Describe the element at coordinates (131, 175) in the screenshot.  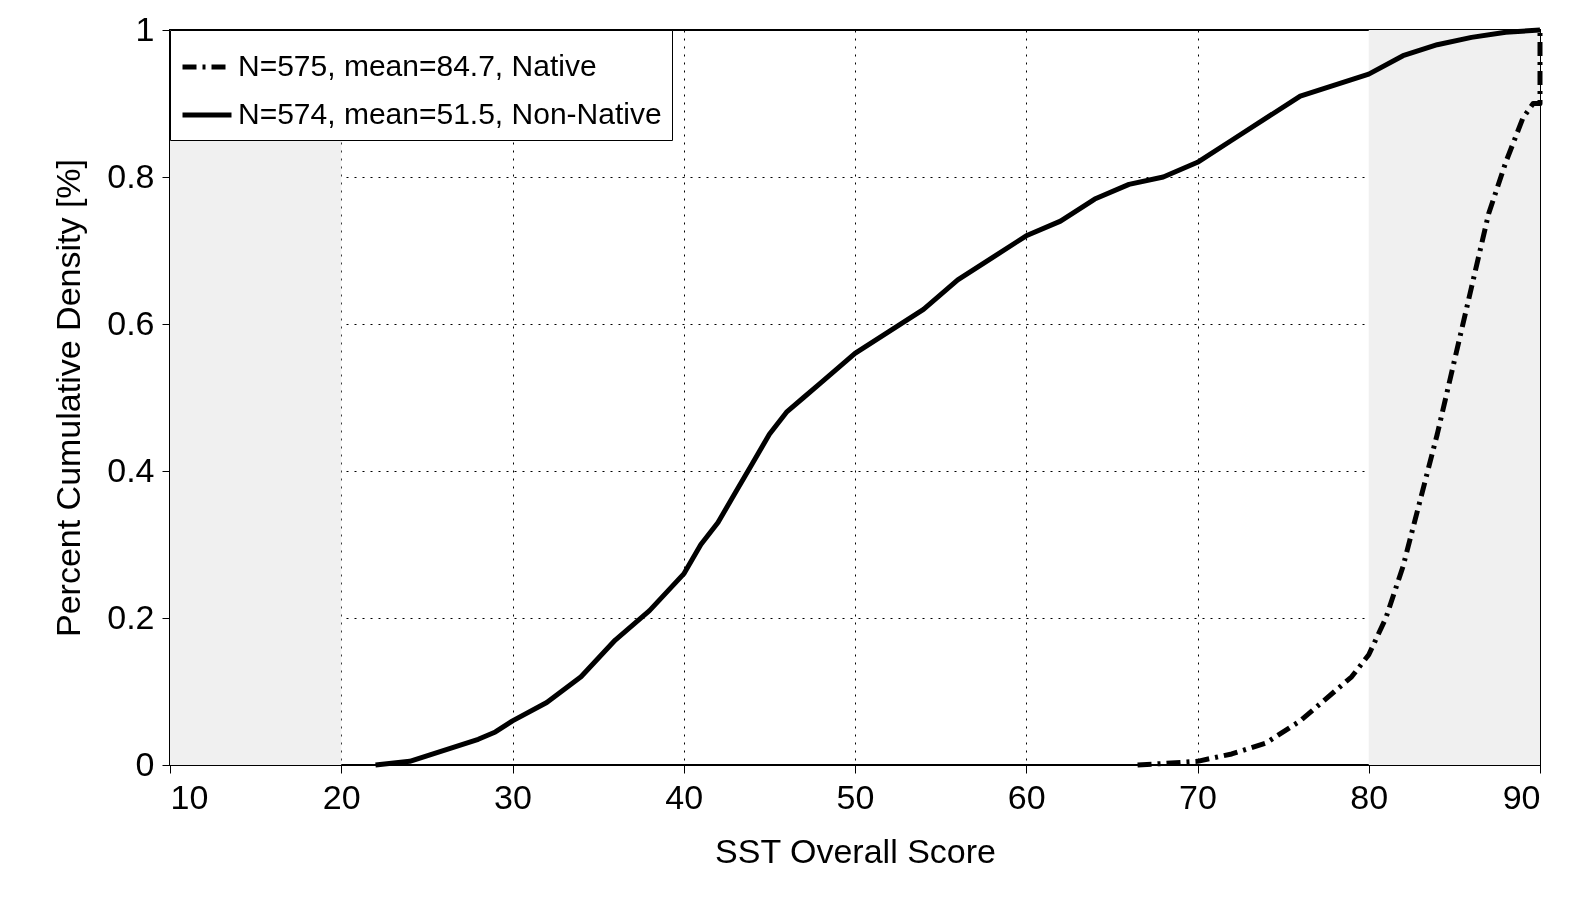
I see `y-tick-label: 0.8` at that location.